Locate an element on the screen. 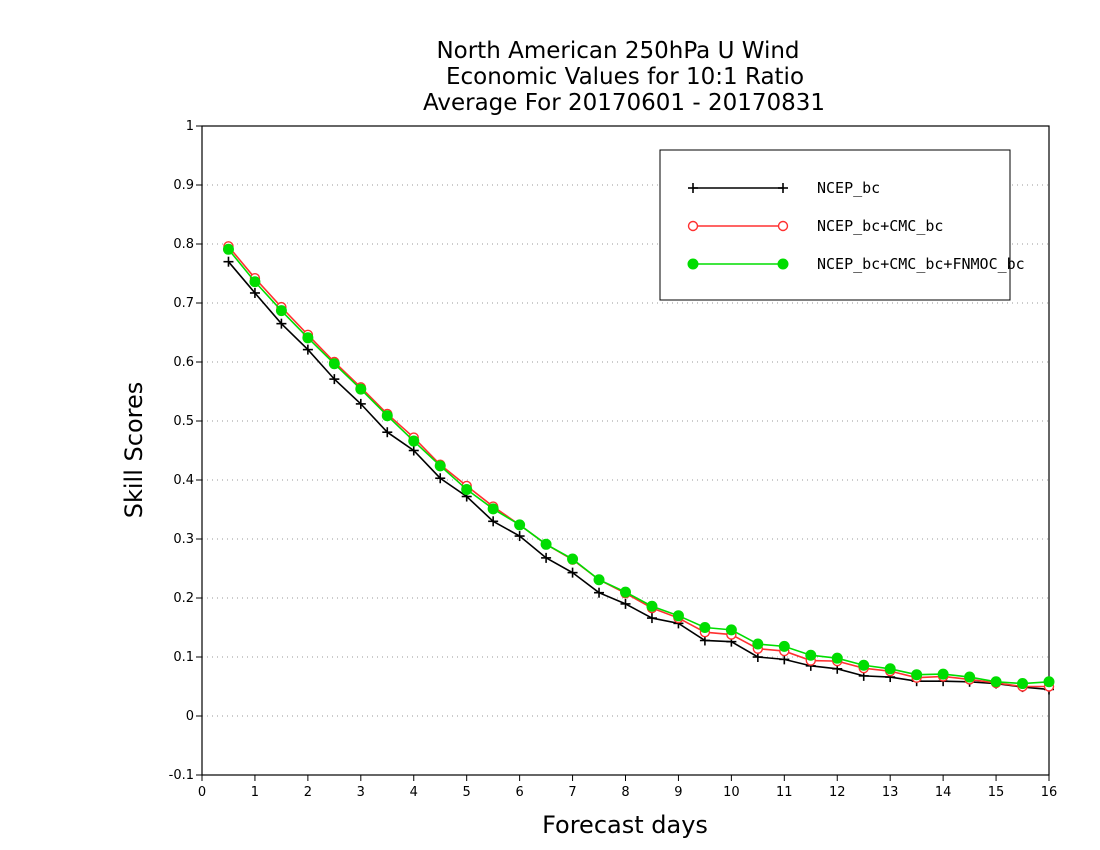 The image size is (1100, 850). legend-entry-0: NCEP_bc is located at coordinates (784, 188).